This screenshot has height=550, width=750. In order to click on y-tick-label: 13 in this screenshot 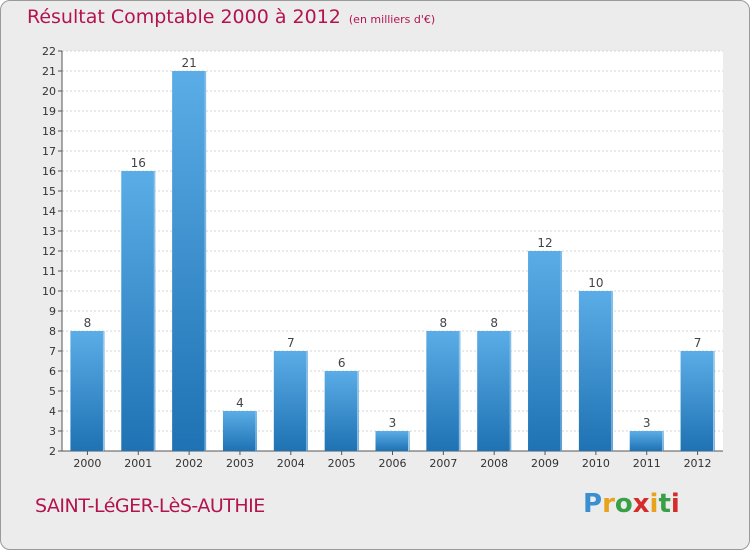, I will do `click(49, 231)`.